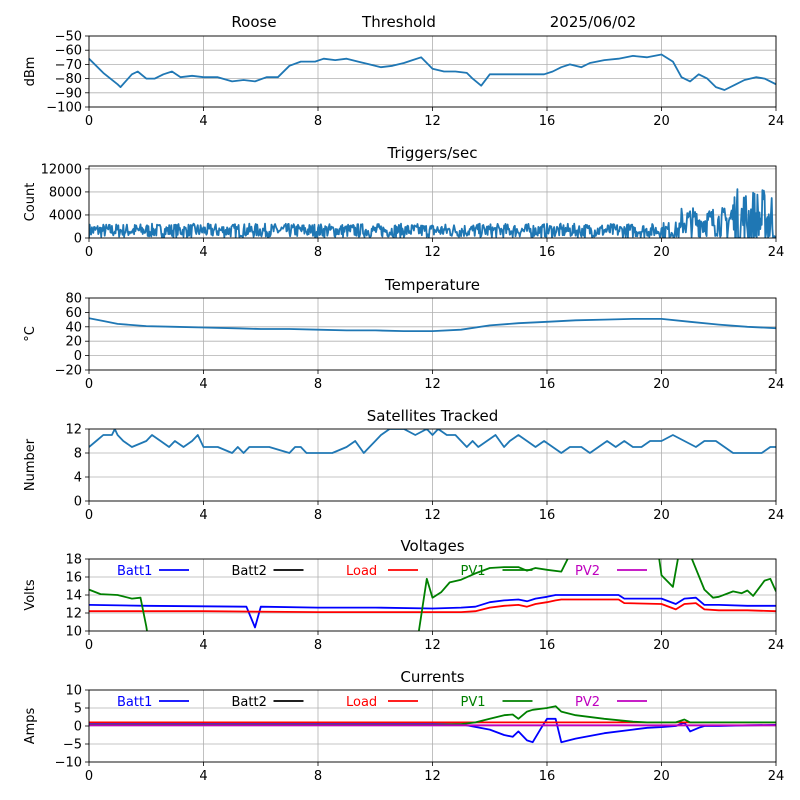 Image resolution: width=800 pixels, height=800 pixels. What do you see at coordinates (65, 192) in the screenshot?
I see `y-tick-label: 8000` at bounding box center [65, 192].